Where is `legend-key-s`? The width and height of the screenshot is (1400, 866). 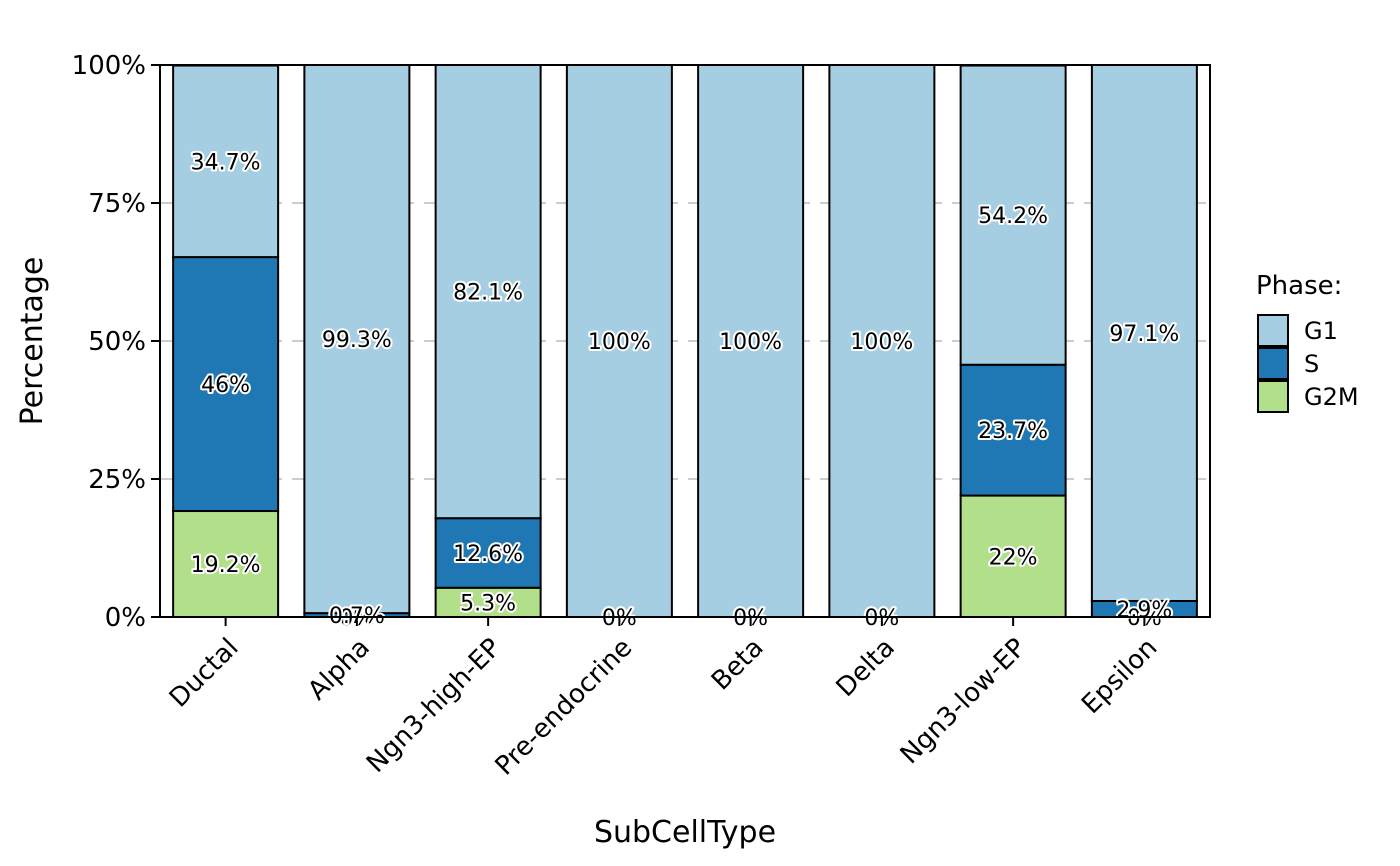 legend-key-s is located at coordinates (1273, 363).